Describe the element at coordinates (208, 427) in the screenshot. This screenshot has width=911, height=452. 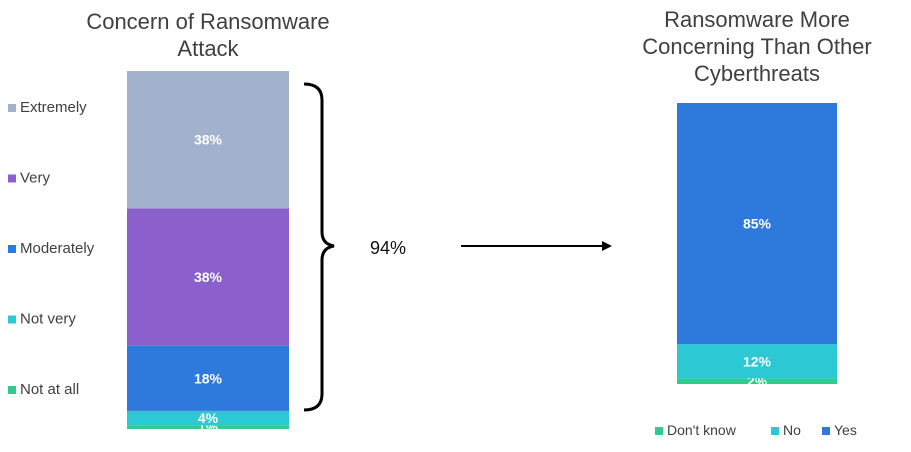
I see `left-bar-segment-not-at-all` at that location.